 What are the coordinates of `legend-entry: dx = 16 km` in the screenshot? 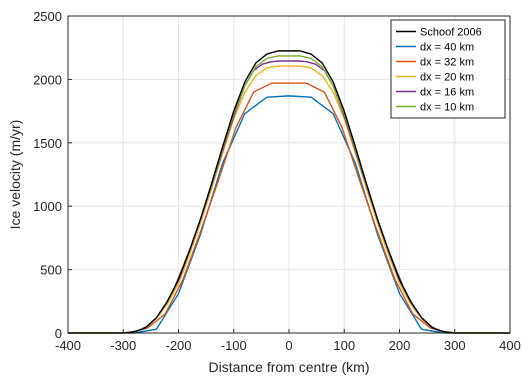 It's located at (447, 93).